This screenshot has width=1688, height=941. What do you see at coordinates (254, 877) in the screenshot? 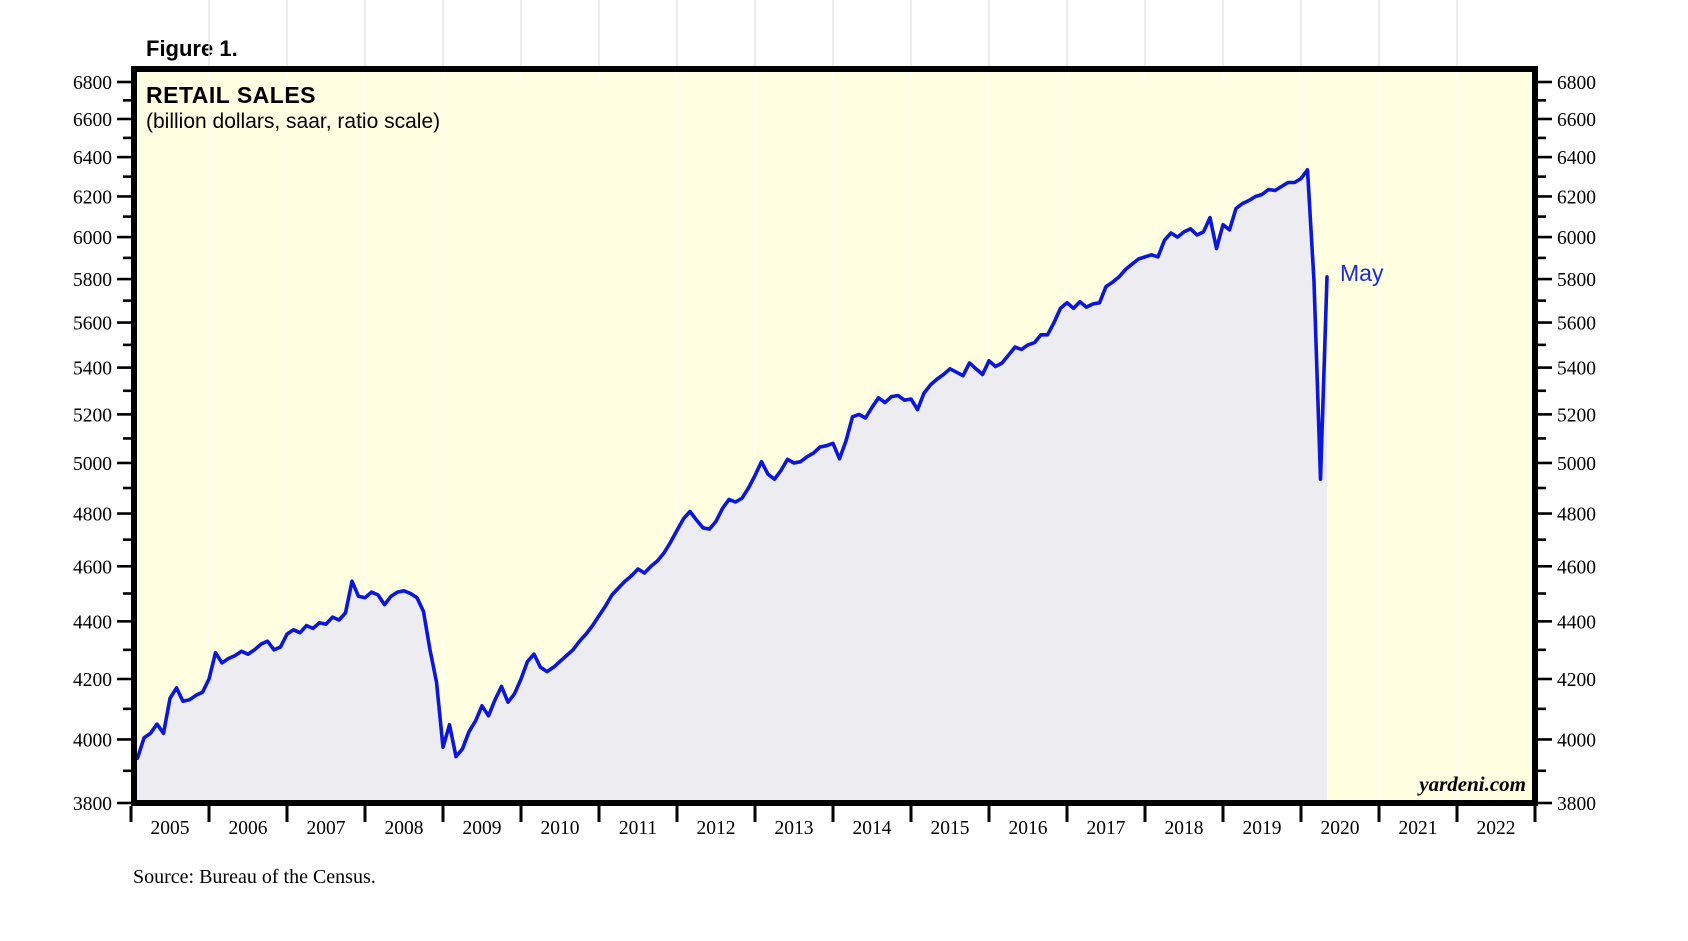
I see `source-note: Source: Bureau of the Census.` at bounding box center [254, 877].